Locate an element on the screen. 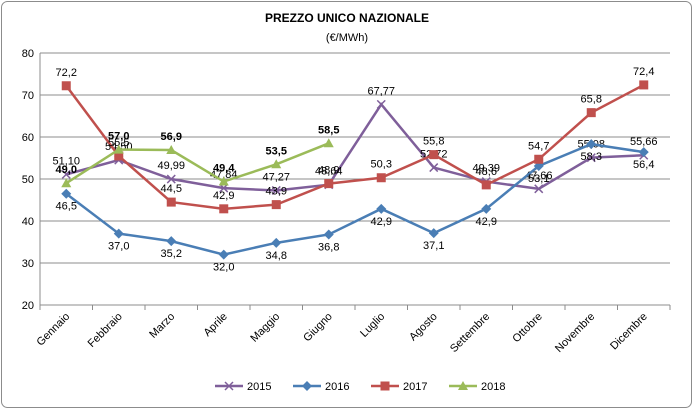 The height and width of the screenshot is (415, 694). data-label: 57,0 is located at coordinates (118, 137).